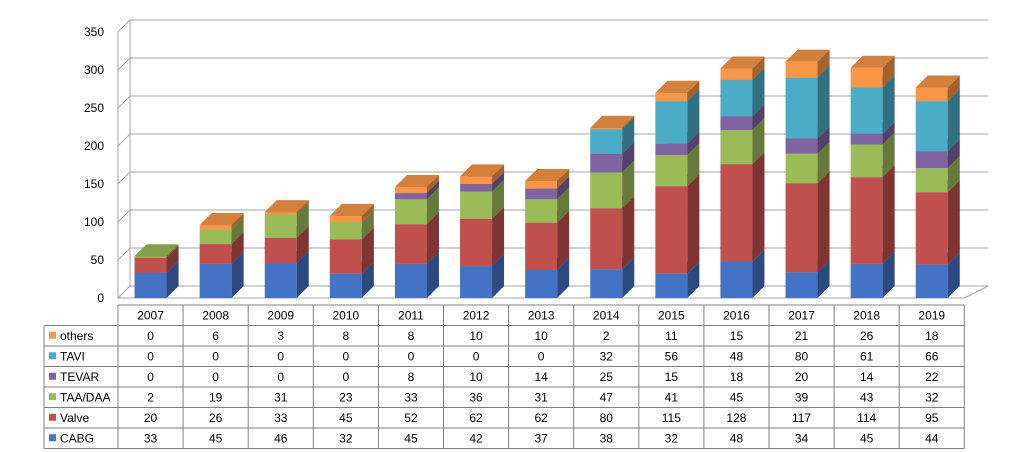 This screenshot has width=1024, height=452. Describe the element at coordinates (124, 26) in the screenshot. I see `gridline-depth` at that location.